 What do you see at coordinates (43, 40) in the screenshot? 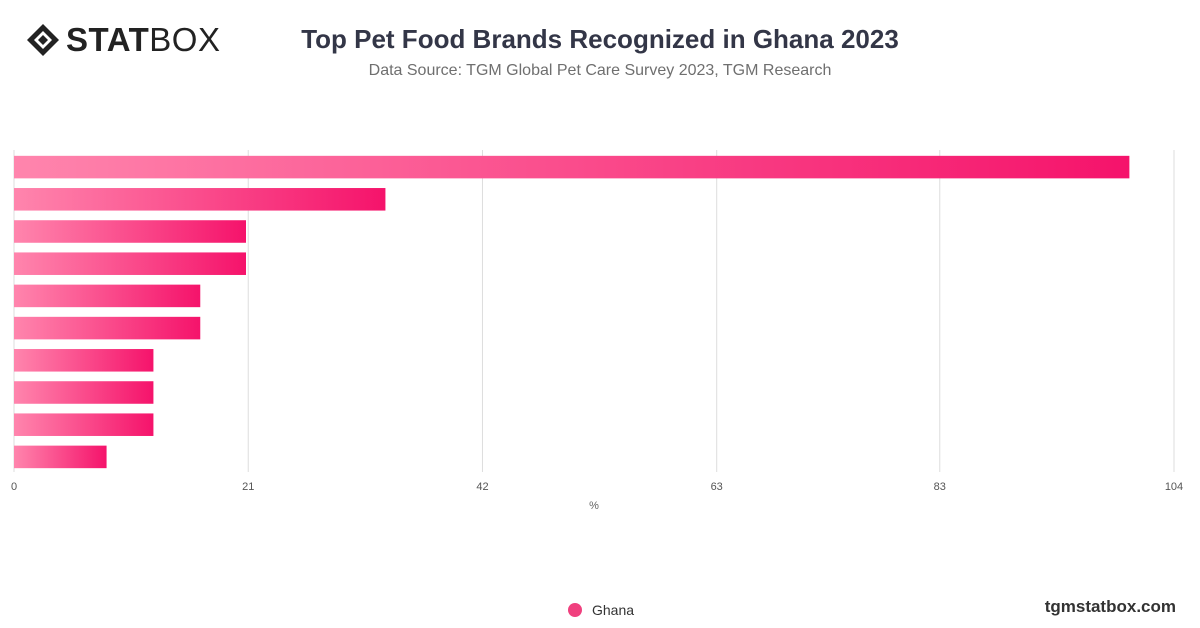
I see `statbox-diamond-icon` at bounding box center [43, 40].